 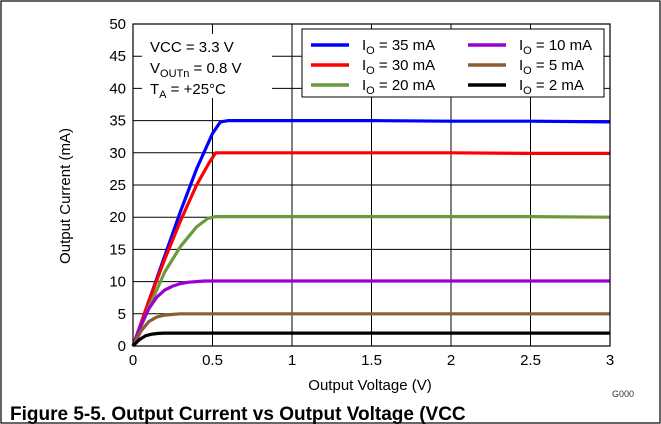 What do you see at coordinates (117, 282) in the screenshot?
I see `y-tick-label: 10` at bounding box center [117, 282].